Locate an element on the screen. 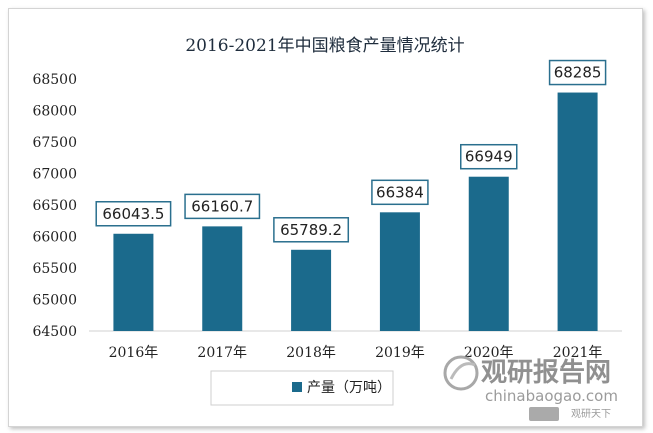  data-label: 66949 is located at coordinates (489, 156).